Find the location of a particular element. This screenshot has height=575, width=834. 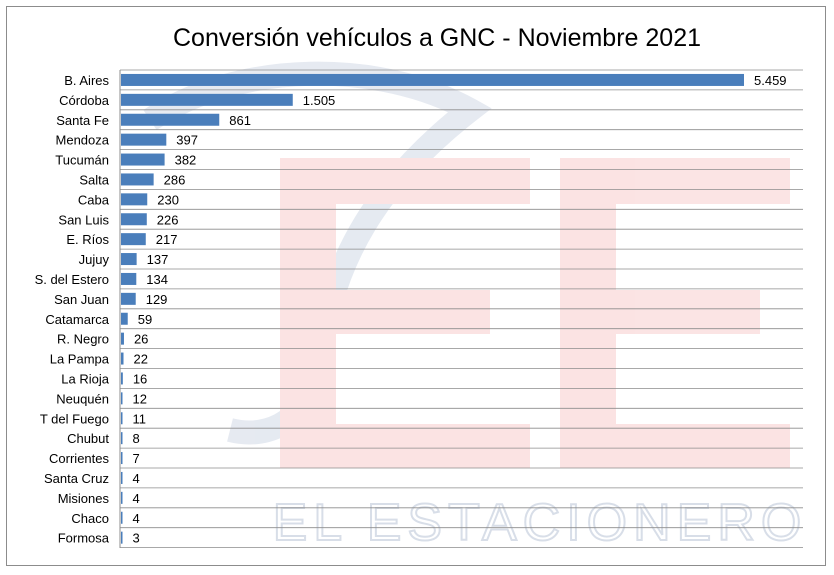

category-label: Chubut is located at coordinates (88, 438).